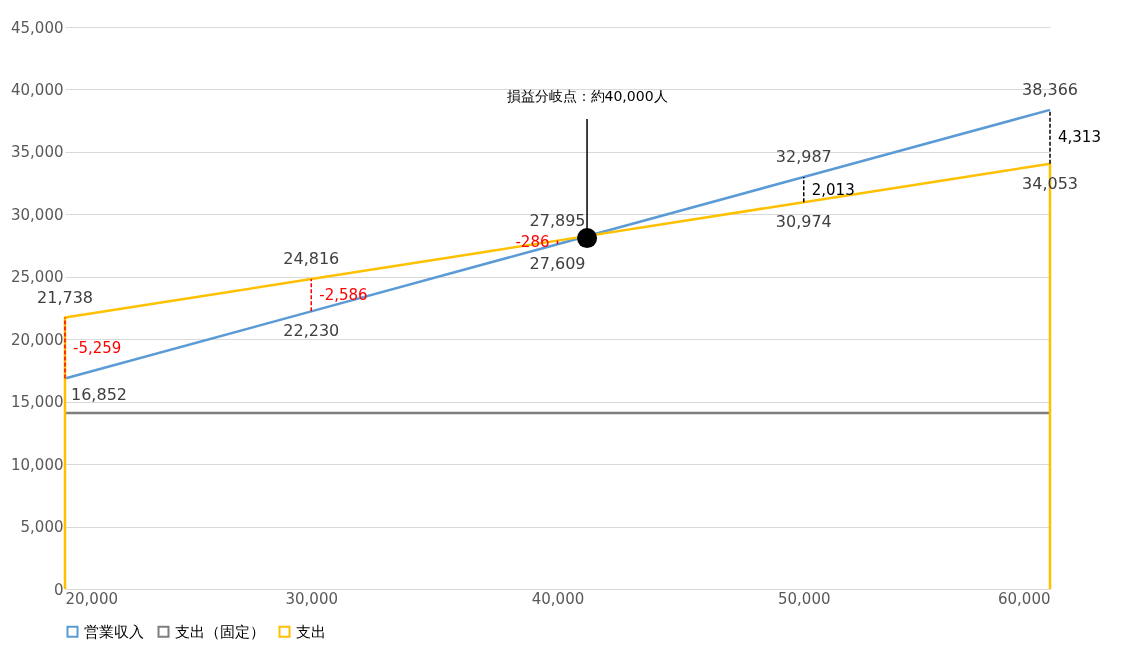 This screenshot has height=651, width=1136. Describe the element at coordinates (37, 89) in the screenshot. I see `y-tick-label: 40,000` at that location.